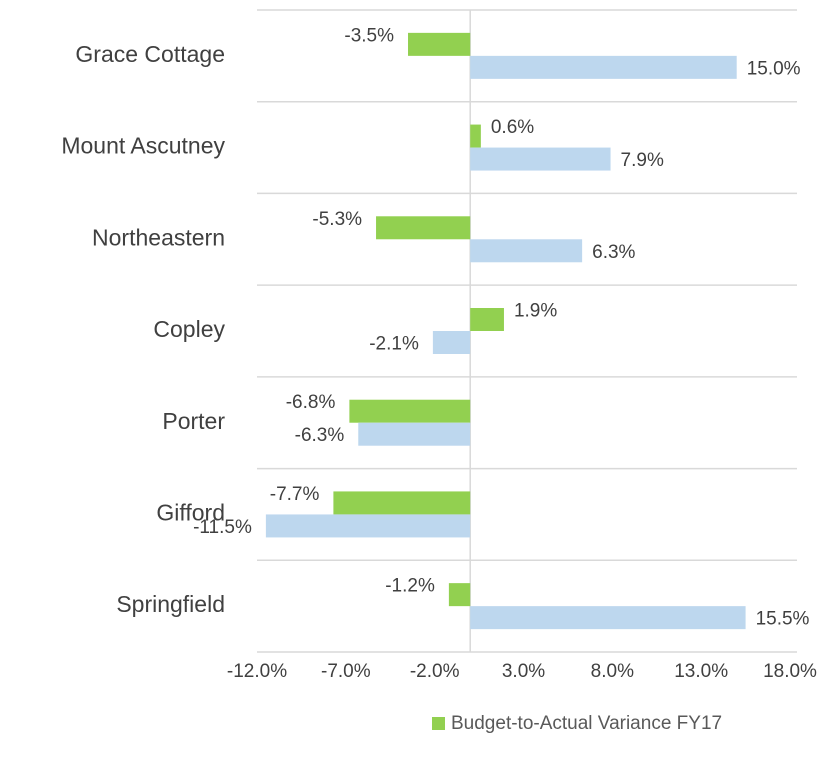  I want to click on value-label: 6.3%, so click(613, 252).